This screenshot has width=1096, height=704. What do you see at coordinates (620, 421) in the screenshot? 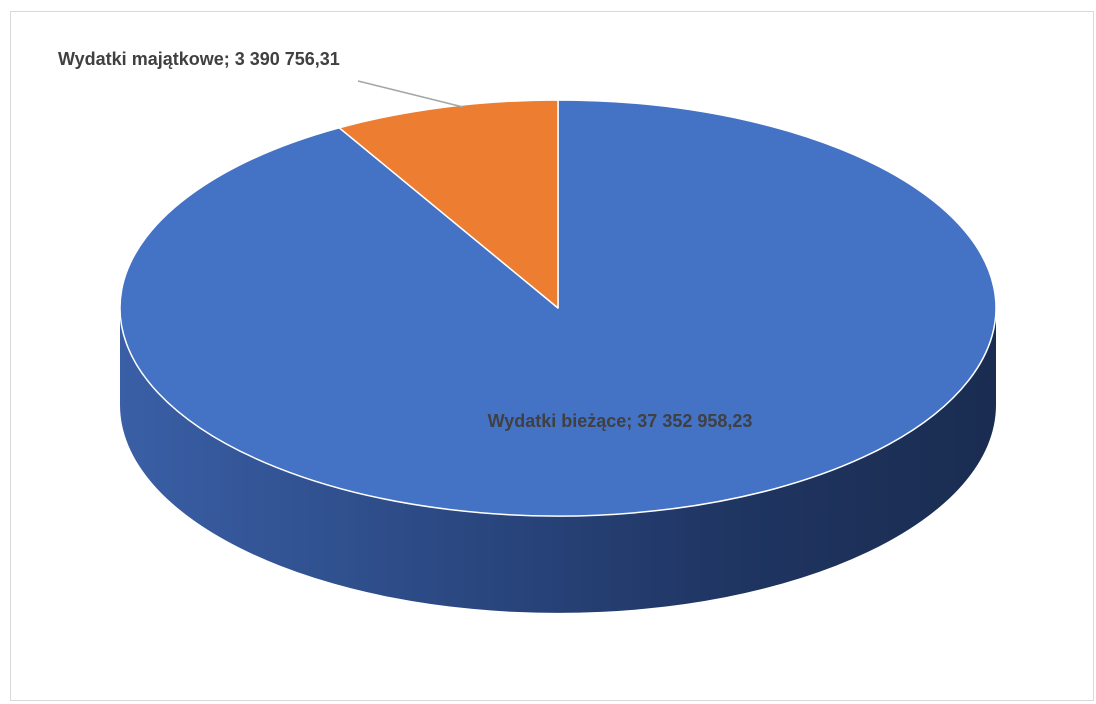
I see `data-label-wydatki-biezace: Wydatki bieżące; 37 352 958,23` at bounding box center [620, 421].